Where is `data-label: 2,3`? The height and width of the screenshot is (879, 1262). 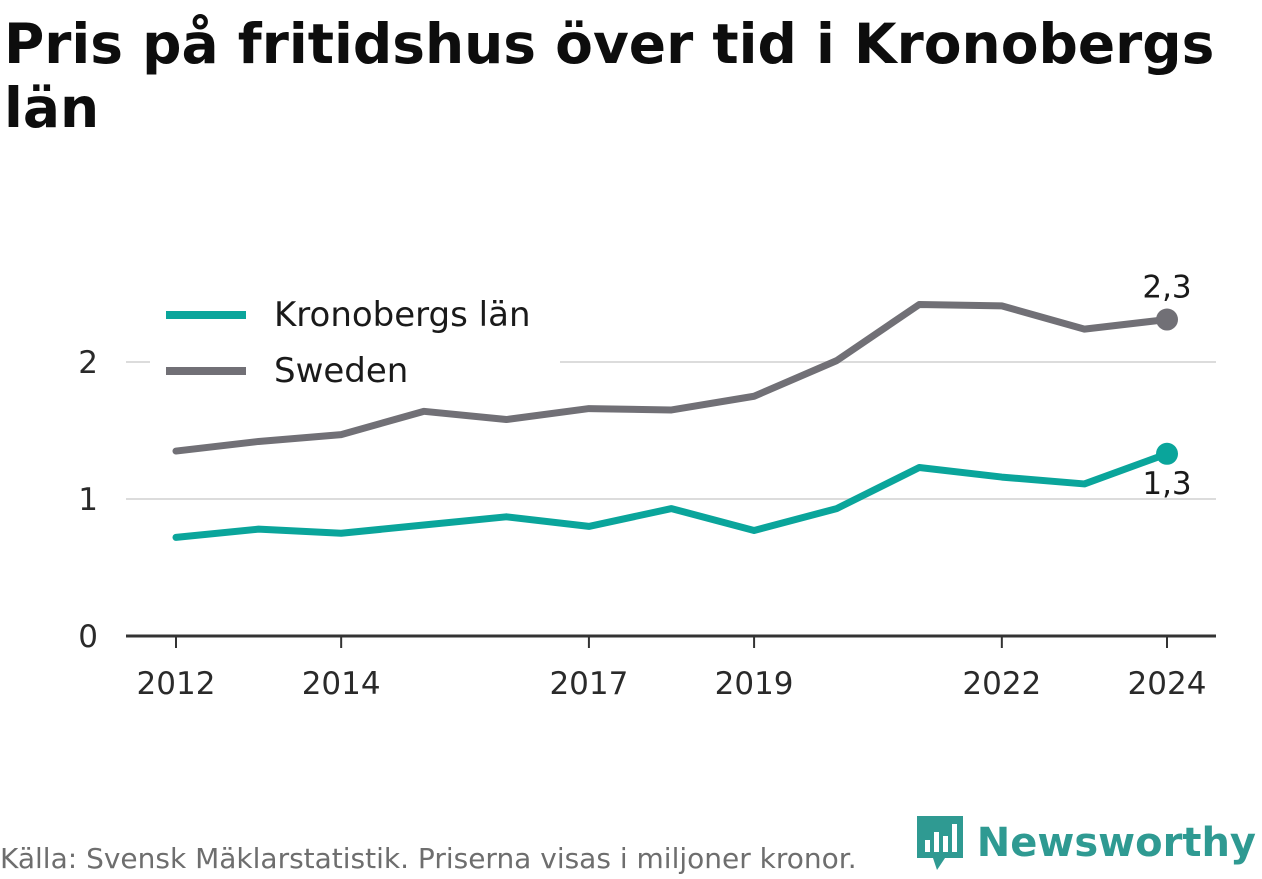 data-label: 2,3 is located at coordinates (1166, 288).